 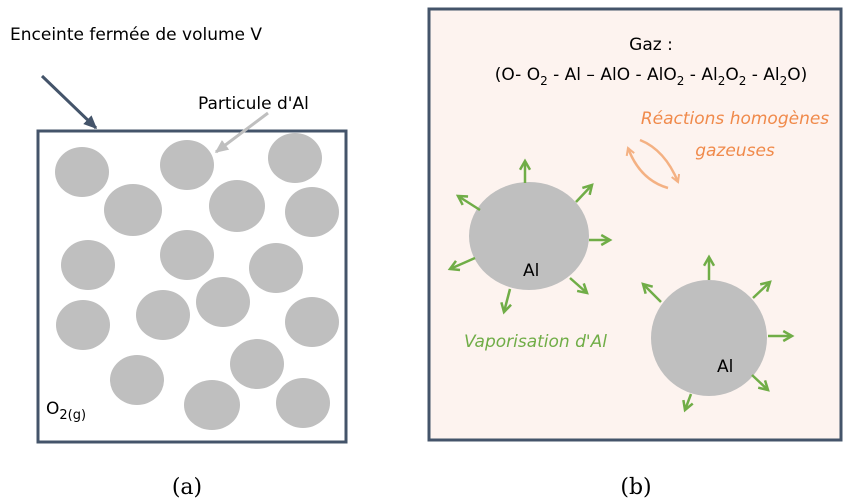 I want to click on text-part: - Al – AlO - AlO, so click(x=612, y=75).